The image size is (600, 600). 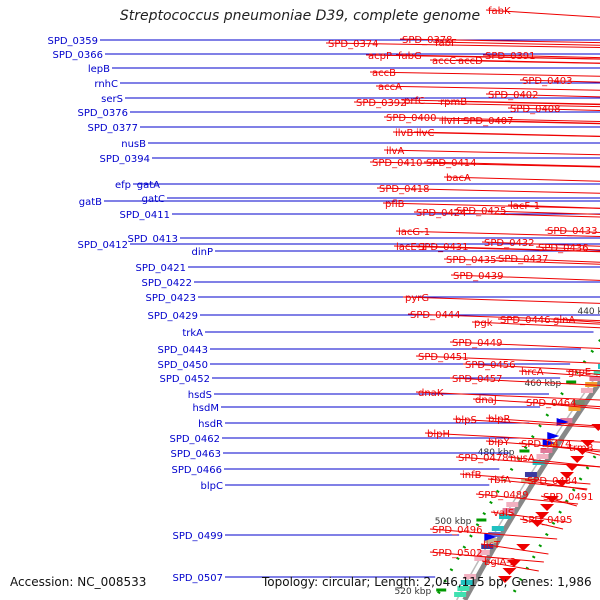 I want to click on gene-label-right: blpR, so click(x=499, y=419).